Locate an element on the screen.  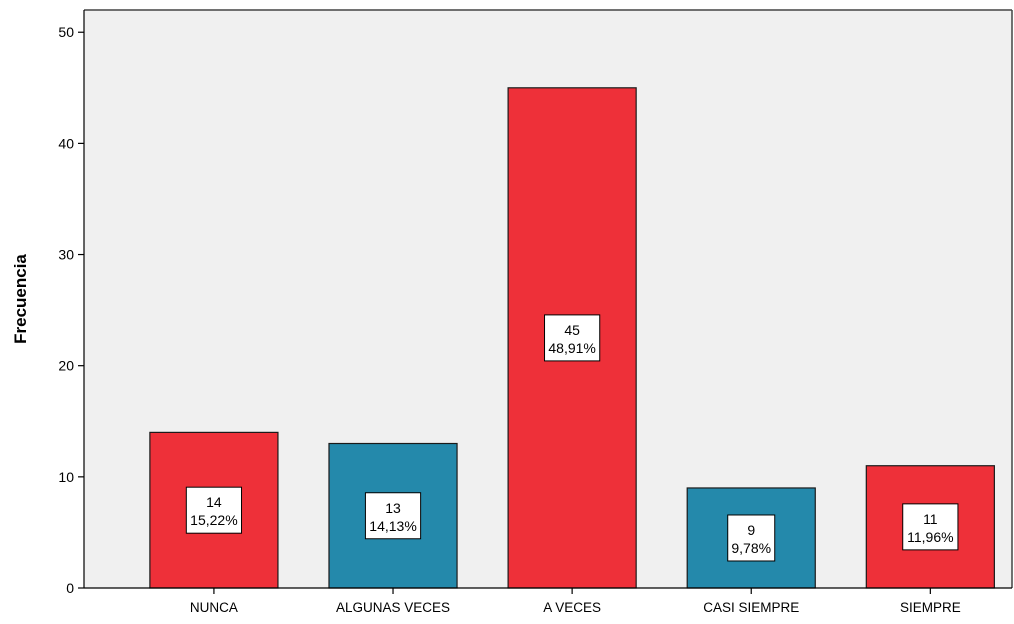
data-label-percent: 48,91% is located at coordinates (571, 348).